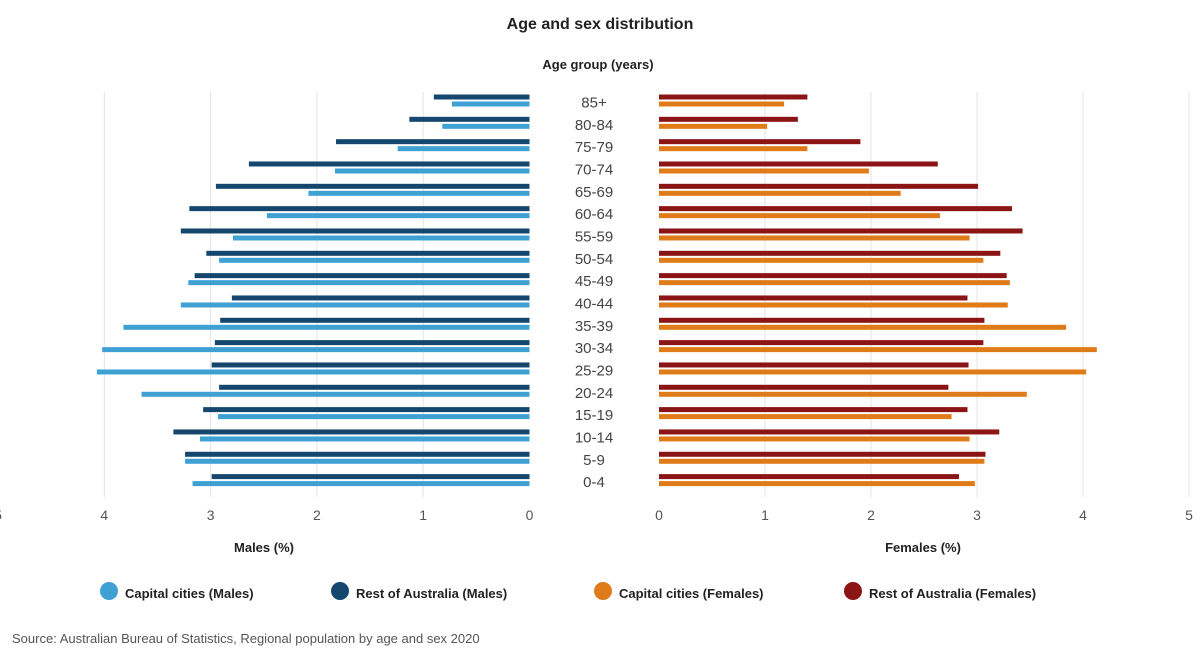 The width and height of the screenshot is (1200, 667). I want to click on age-group-label: 60-64, so click(594, 214).